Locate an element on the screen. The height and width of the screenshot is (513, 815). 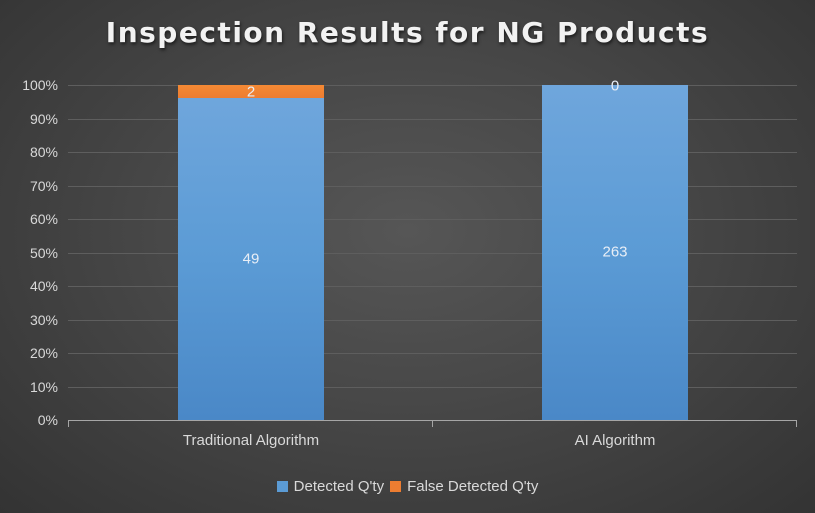
data-label-detected: 263 is located at coordinates (615, 252).